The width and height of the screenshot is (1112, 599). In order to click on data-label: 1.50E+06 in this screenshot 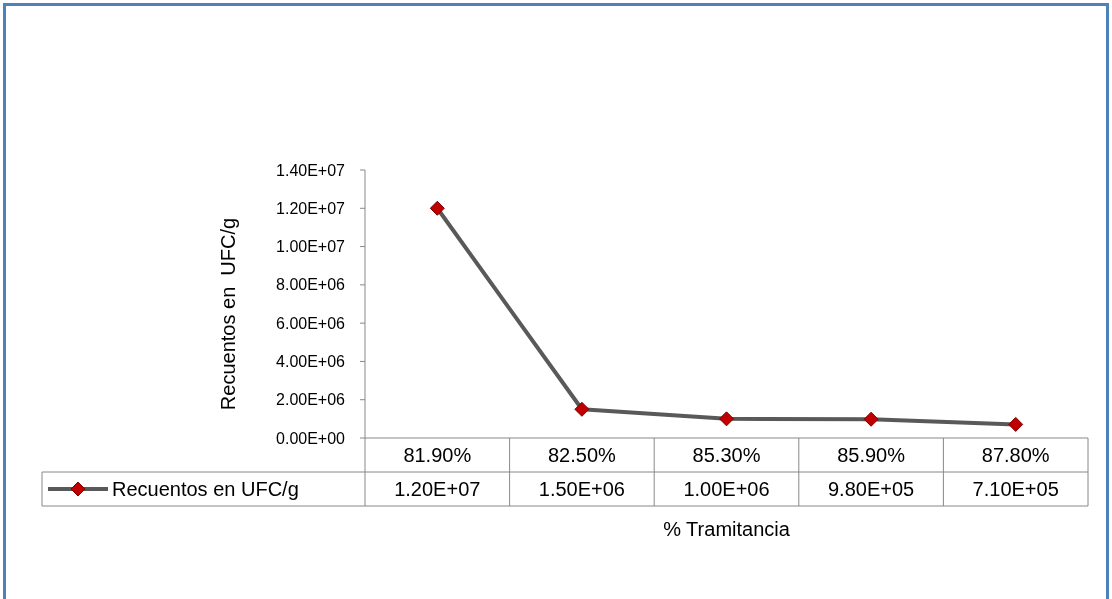, I will do `click(581, 489)`.